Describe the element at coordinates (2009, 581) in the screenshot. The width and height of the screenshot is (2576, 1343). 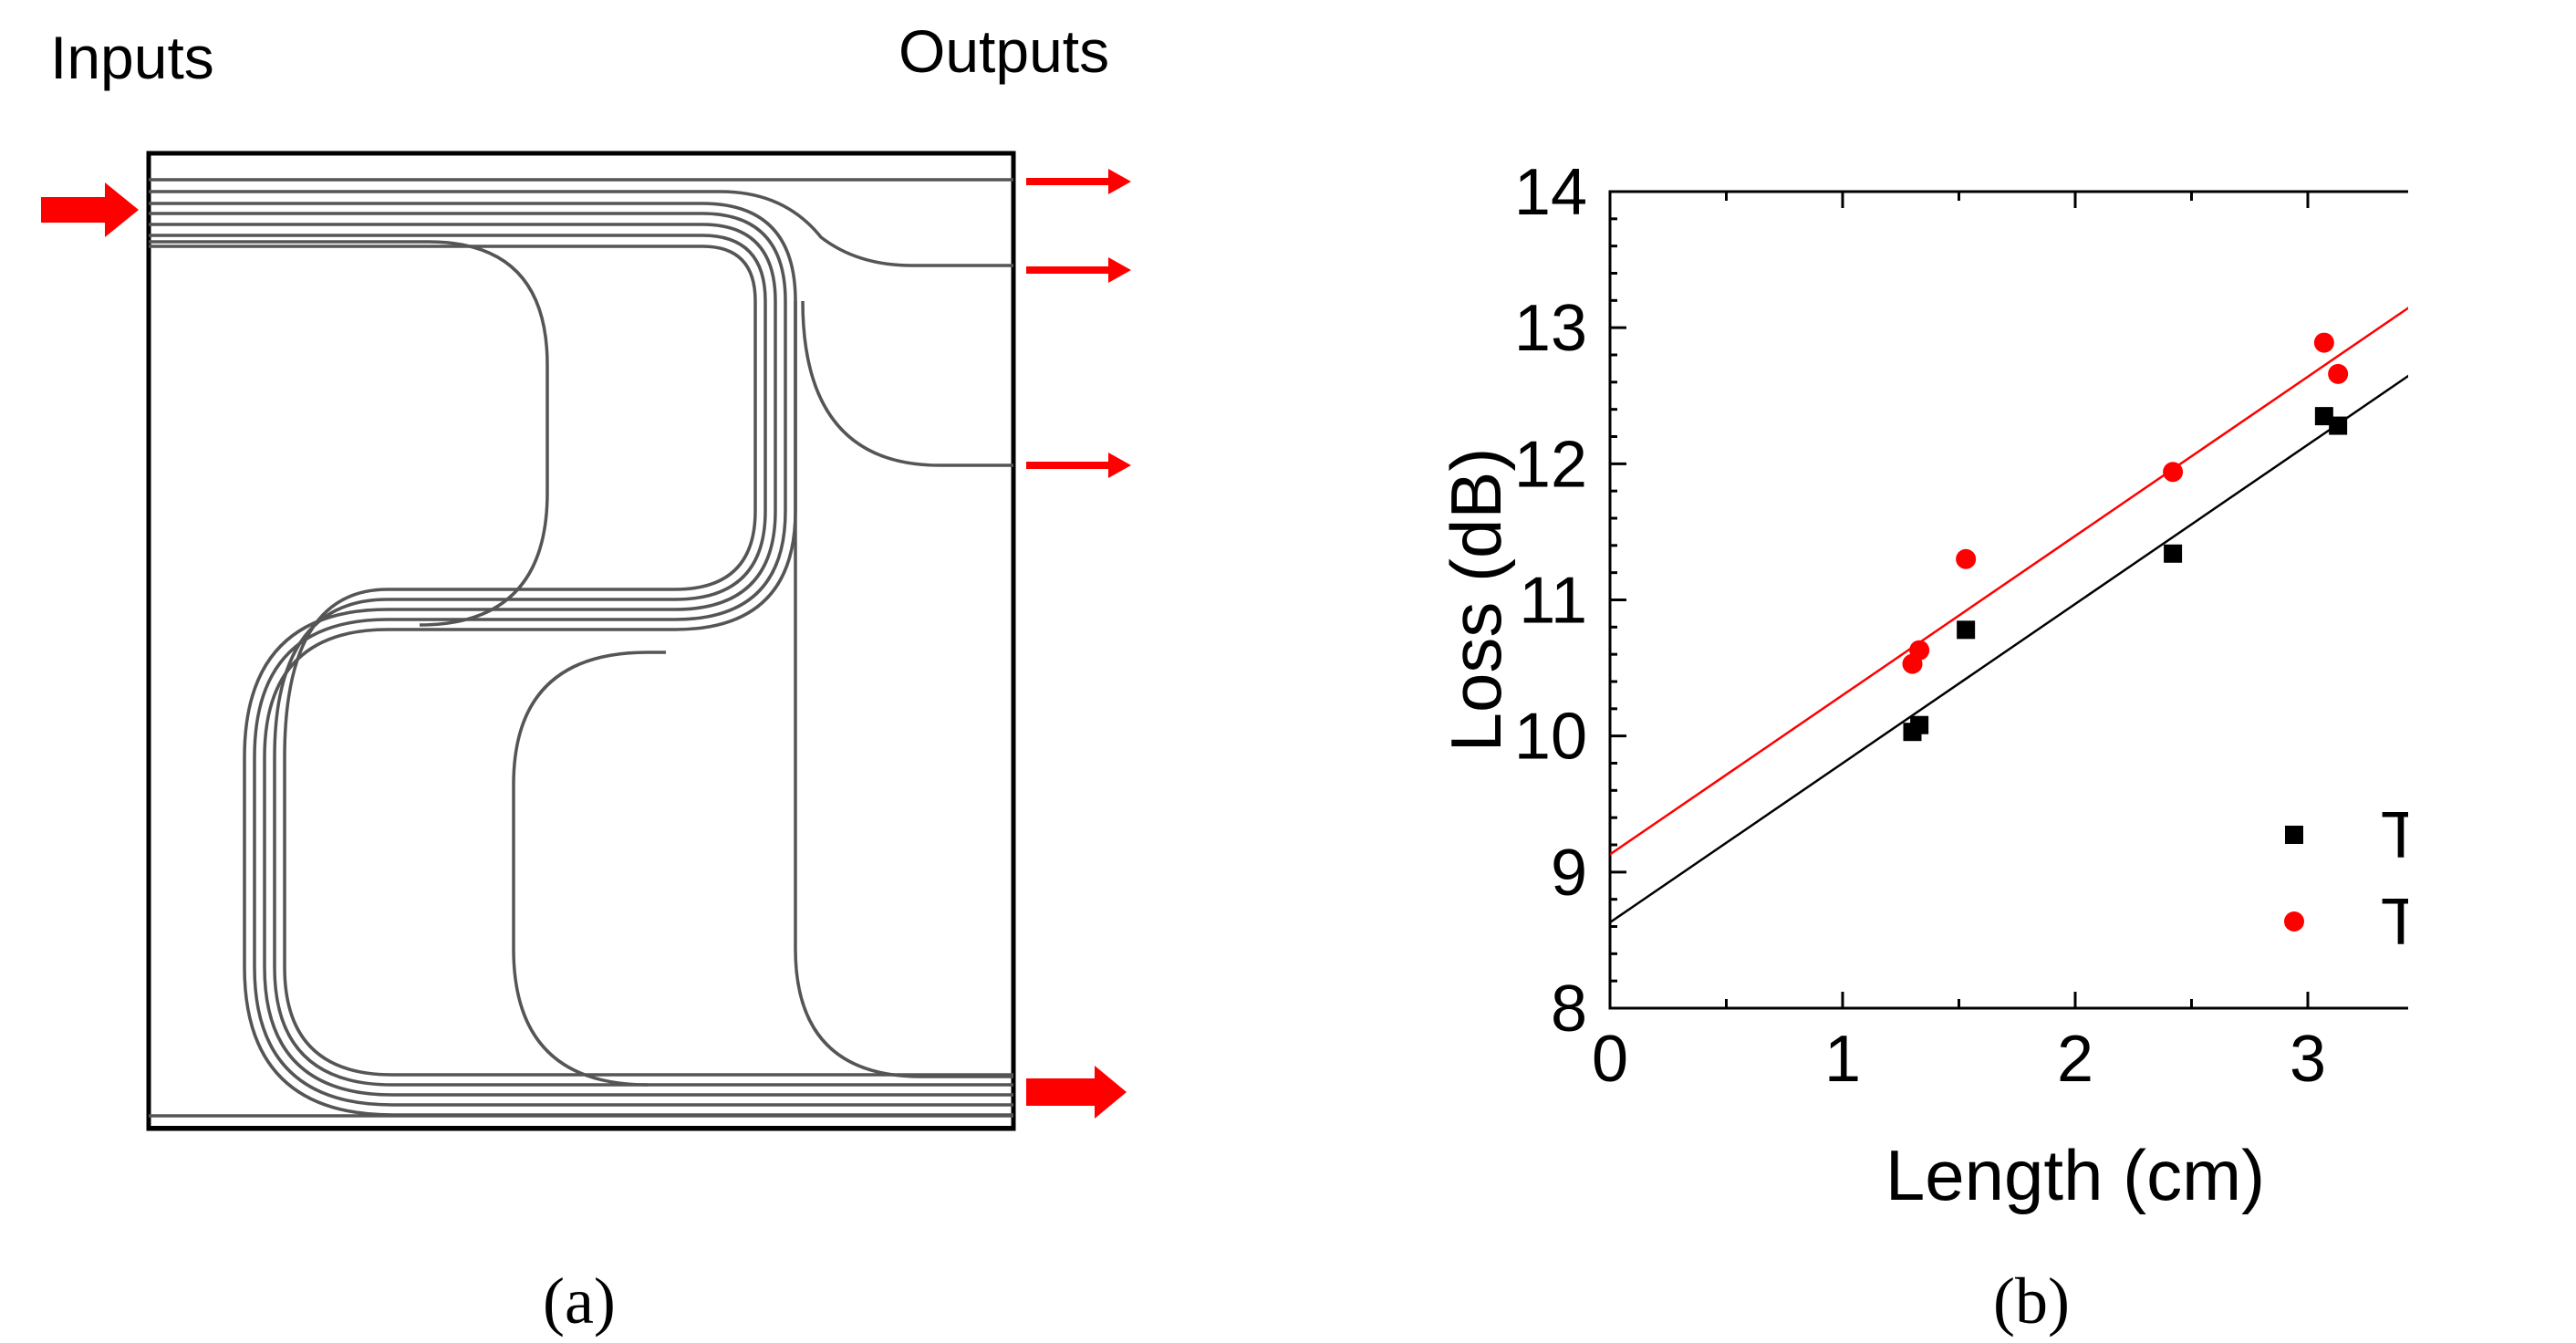
I see `fit-line-te` at that location.